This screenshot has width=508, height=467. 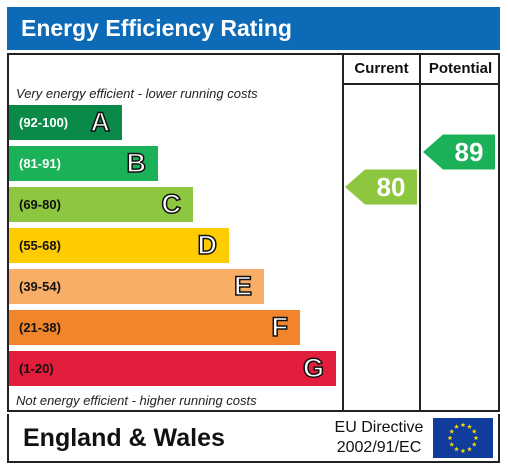 What do you see at coordinates (379, 447) in the screenshot?
I see `directive-line-2: 2002/91/EC` at bounding box center [379, 447].